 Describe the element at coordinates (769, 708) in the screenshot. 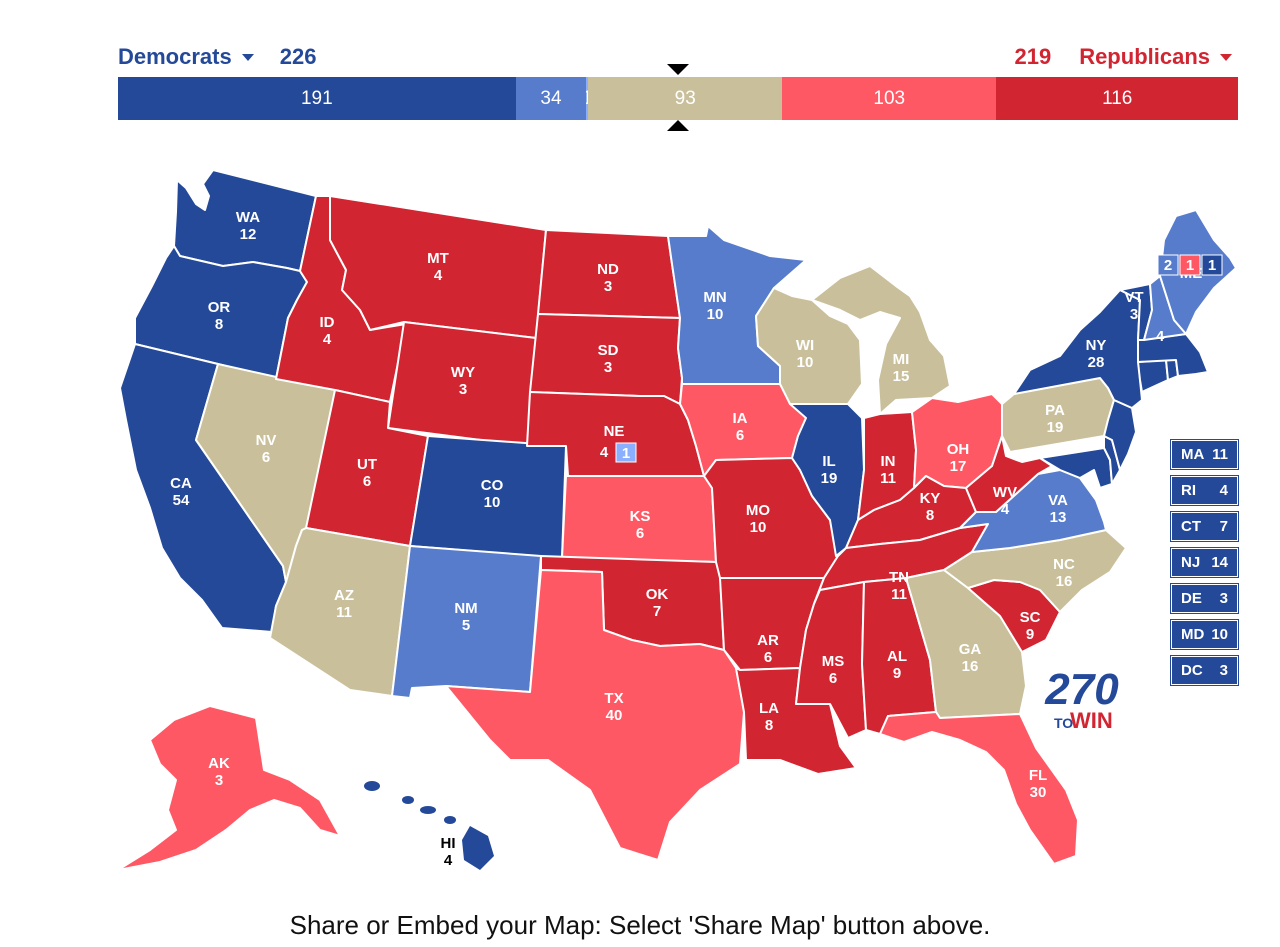

I see `label-la: LA` at that location.